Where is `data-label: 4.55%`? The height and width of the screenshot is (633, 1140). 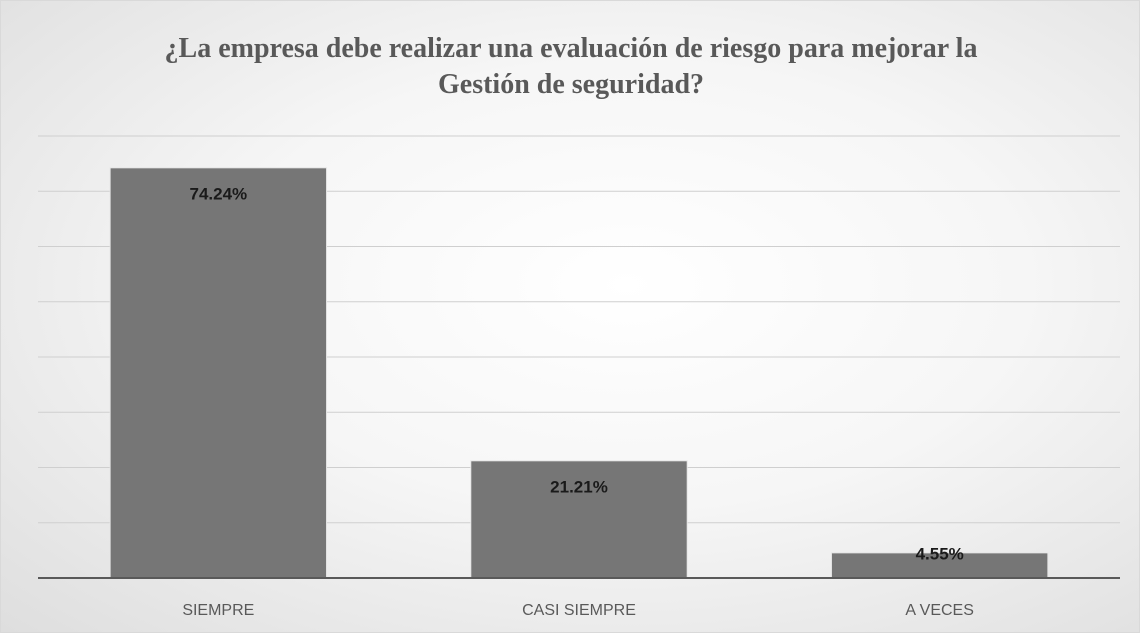
data-label: 4.55% is located at coordinates (940, 553).